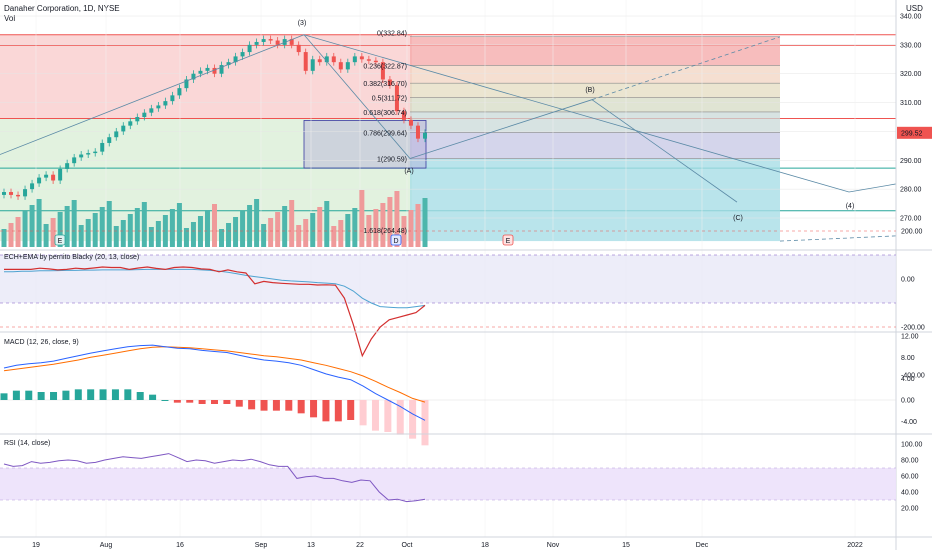 This screenshot has width=932, height=550. I want to click on fib-level-label: 1(290.59), so click(392, 160).